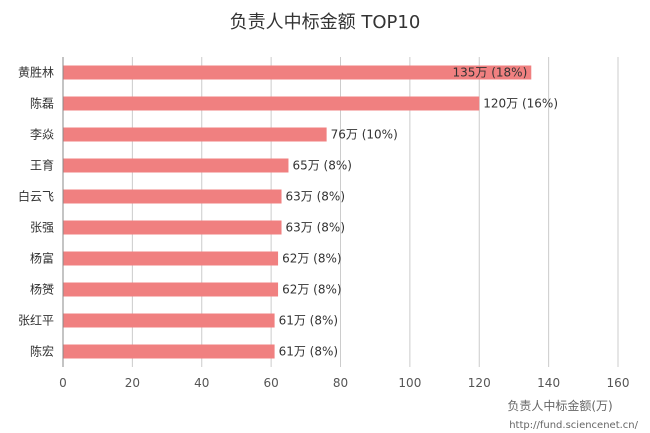 The width and height of the screenshot is (650, 433). What do you see at coordinates (42, 351) in the screenshot?
I see `category-label-10: 陈宏` at bounding box center [42, 351].